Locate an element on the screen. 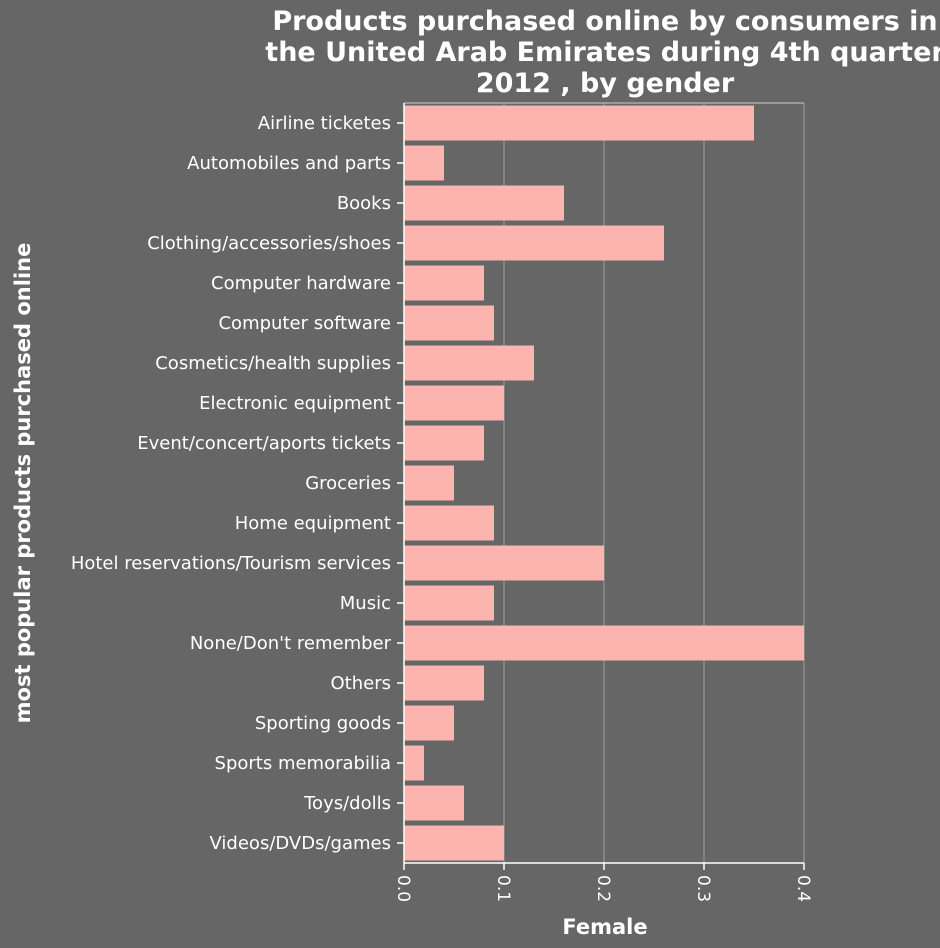 The width and height of the screenshot is (940, 948). category-label: Sports memorabilia is located at coordinates (303, 763).